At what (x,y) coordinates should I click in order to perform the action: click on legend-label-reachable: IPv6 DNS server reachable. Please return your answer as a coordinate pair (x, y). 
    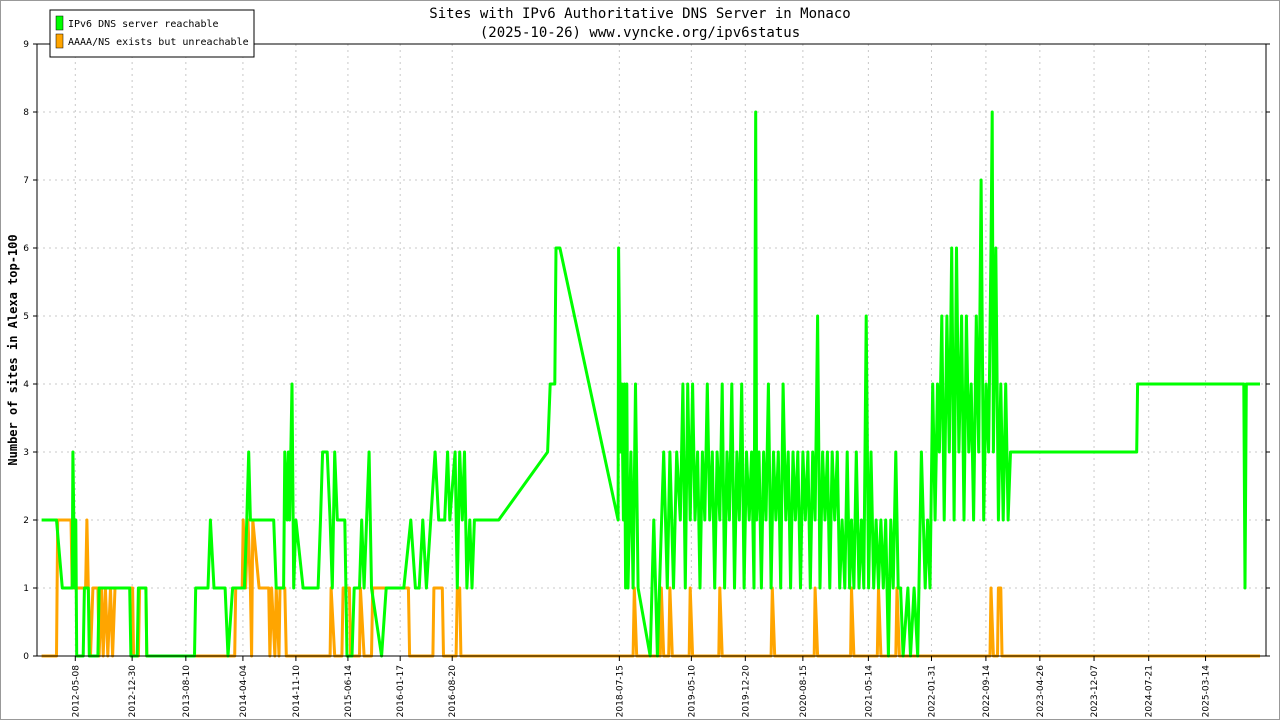
    Looking at the image, I should click on (143, 24).